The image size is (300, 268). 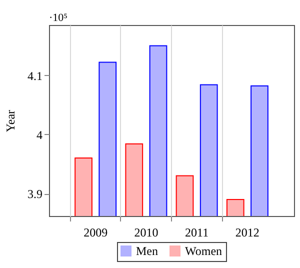 What do you see at coordinates (35, 75) in the screenshot?
I see `y-tick-label: 4.1` at bounding box center [35, 75].